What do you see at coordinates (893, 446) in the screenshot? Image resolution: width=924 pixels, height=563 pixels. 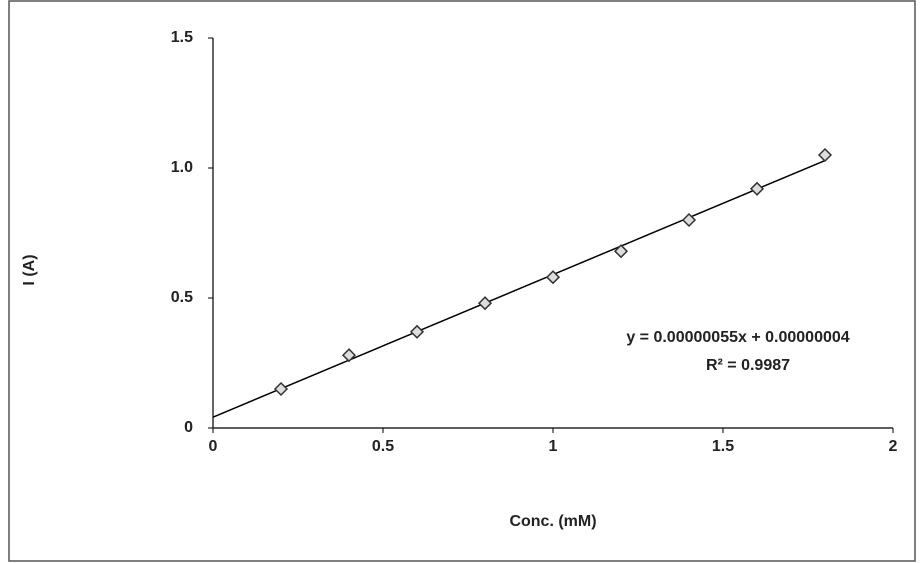 I see `x-tick-label: 2` at bounding box center [893, 446].